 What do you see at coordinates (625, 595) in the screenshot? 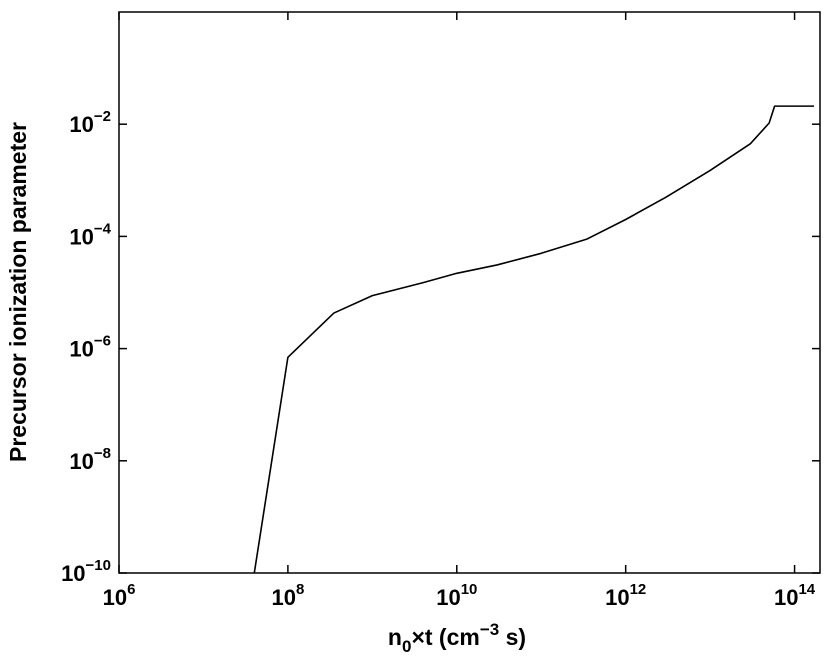
I see `x-tick-label: 10¹²` at bounding box center [625, 595].